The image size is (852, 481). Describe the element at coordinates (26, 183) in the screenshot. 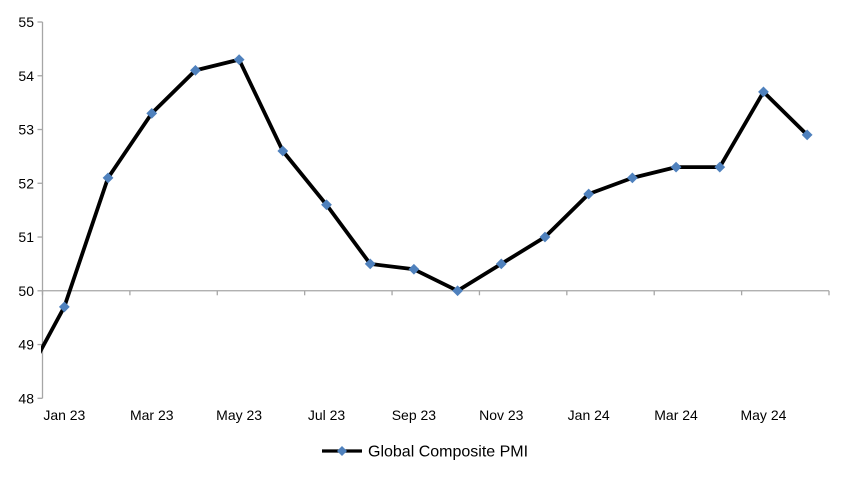

I see `y-axis-tick-label: 52` at that location.